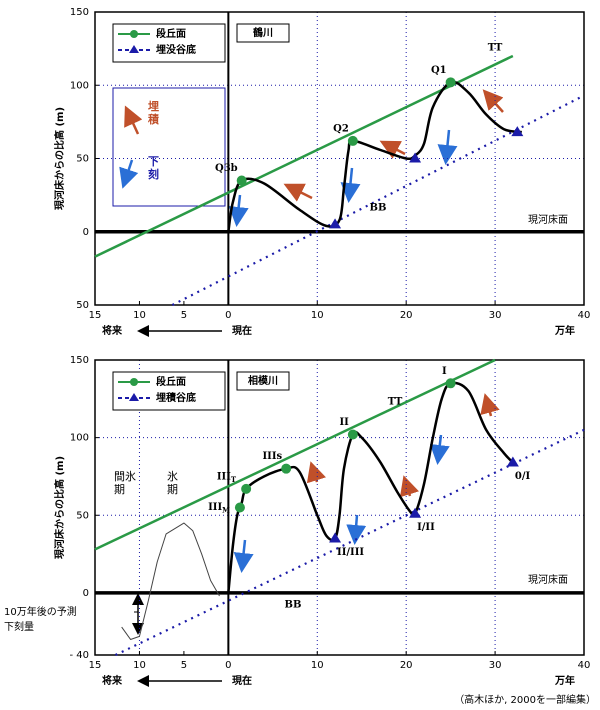  I want to click on point-label: Q1, so click(439, 70).